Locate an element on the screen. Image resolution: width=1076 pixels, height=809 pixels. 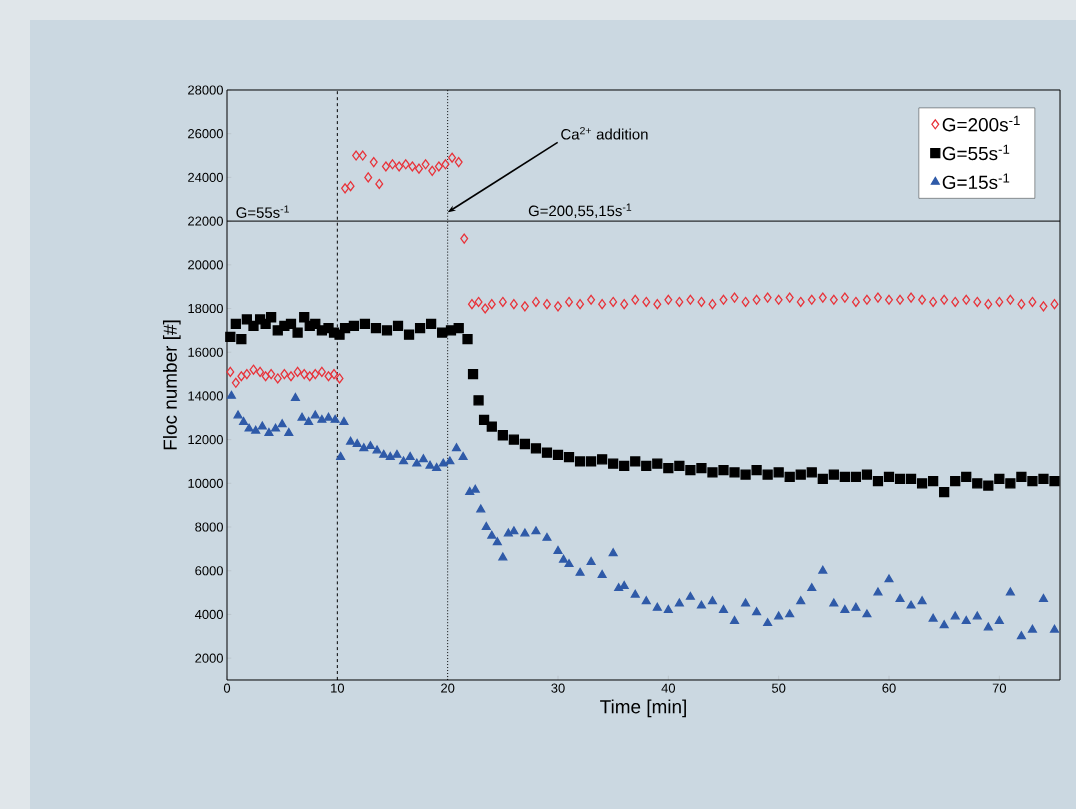
x-tick-label: 70 is located at coordinates (999, 688).